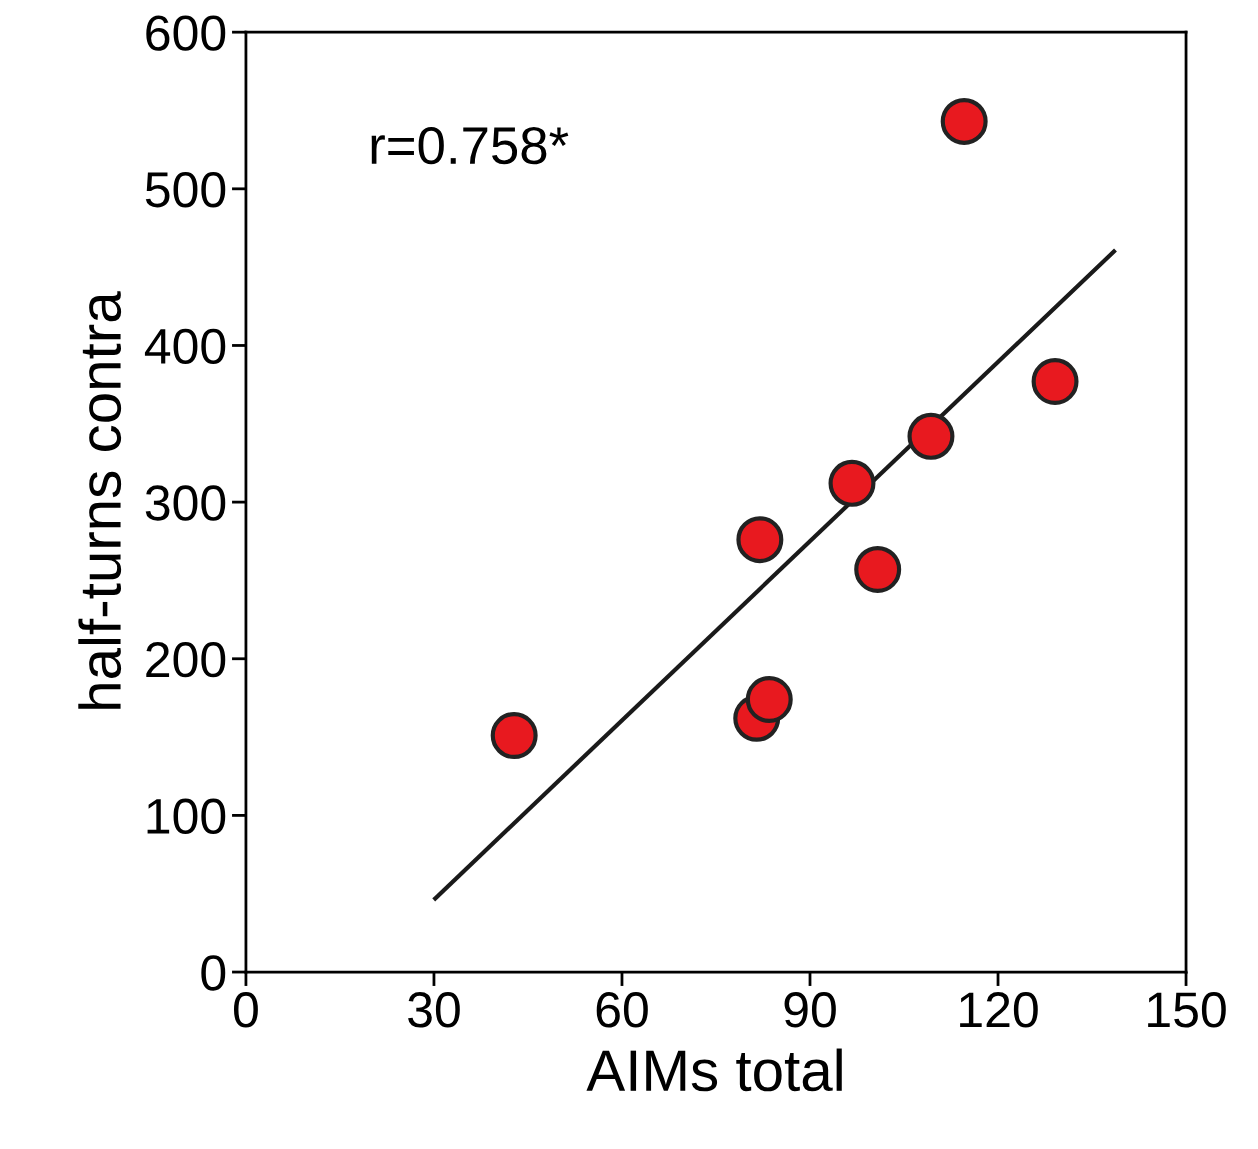 The width and height of the screenshot is (1258, 1149). Describe the element at coordinates (186, 33) in the screenshot. I see `y-tick-label: 600` at that location.